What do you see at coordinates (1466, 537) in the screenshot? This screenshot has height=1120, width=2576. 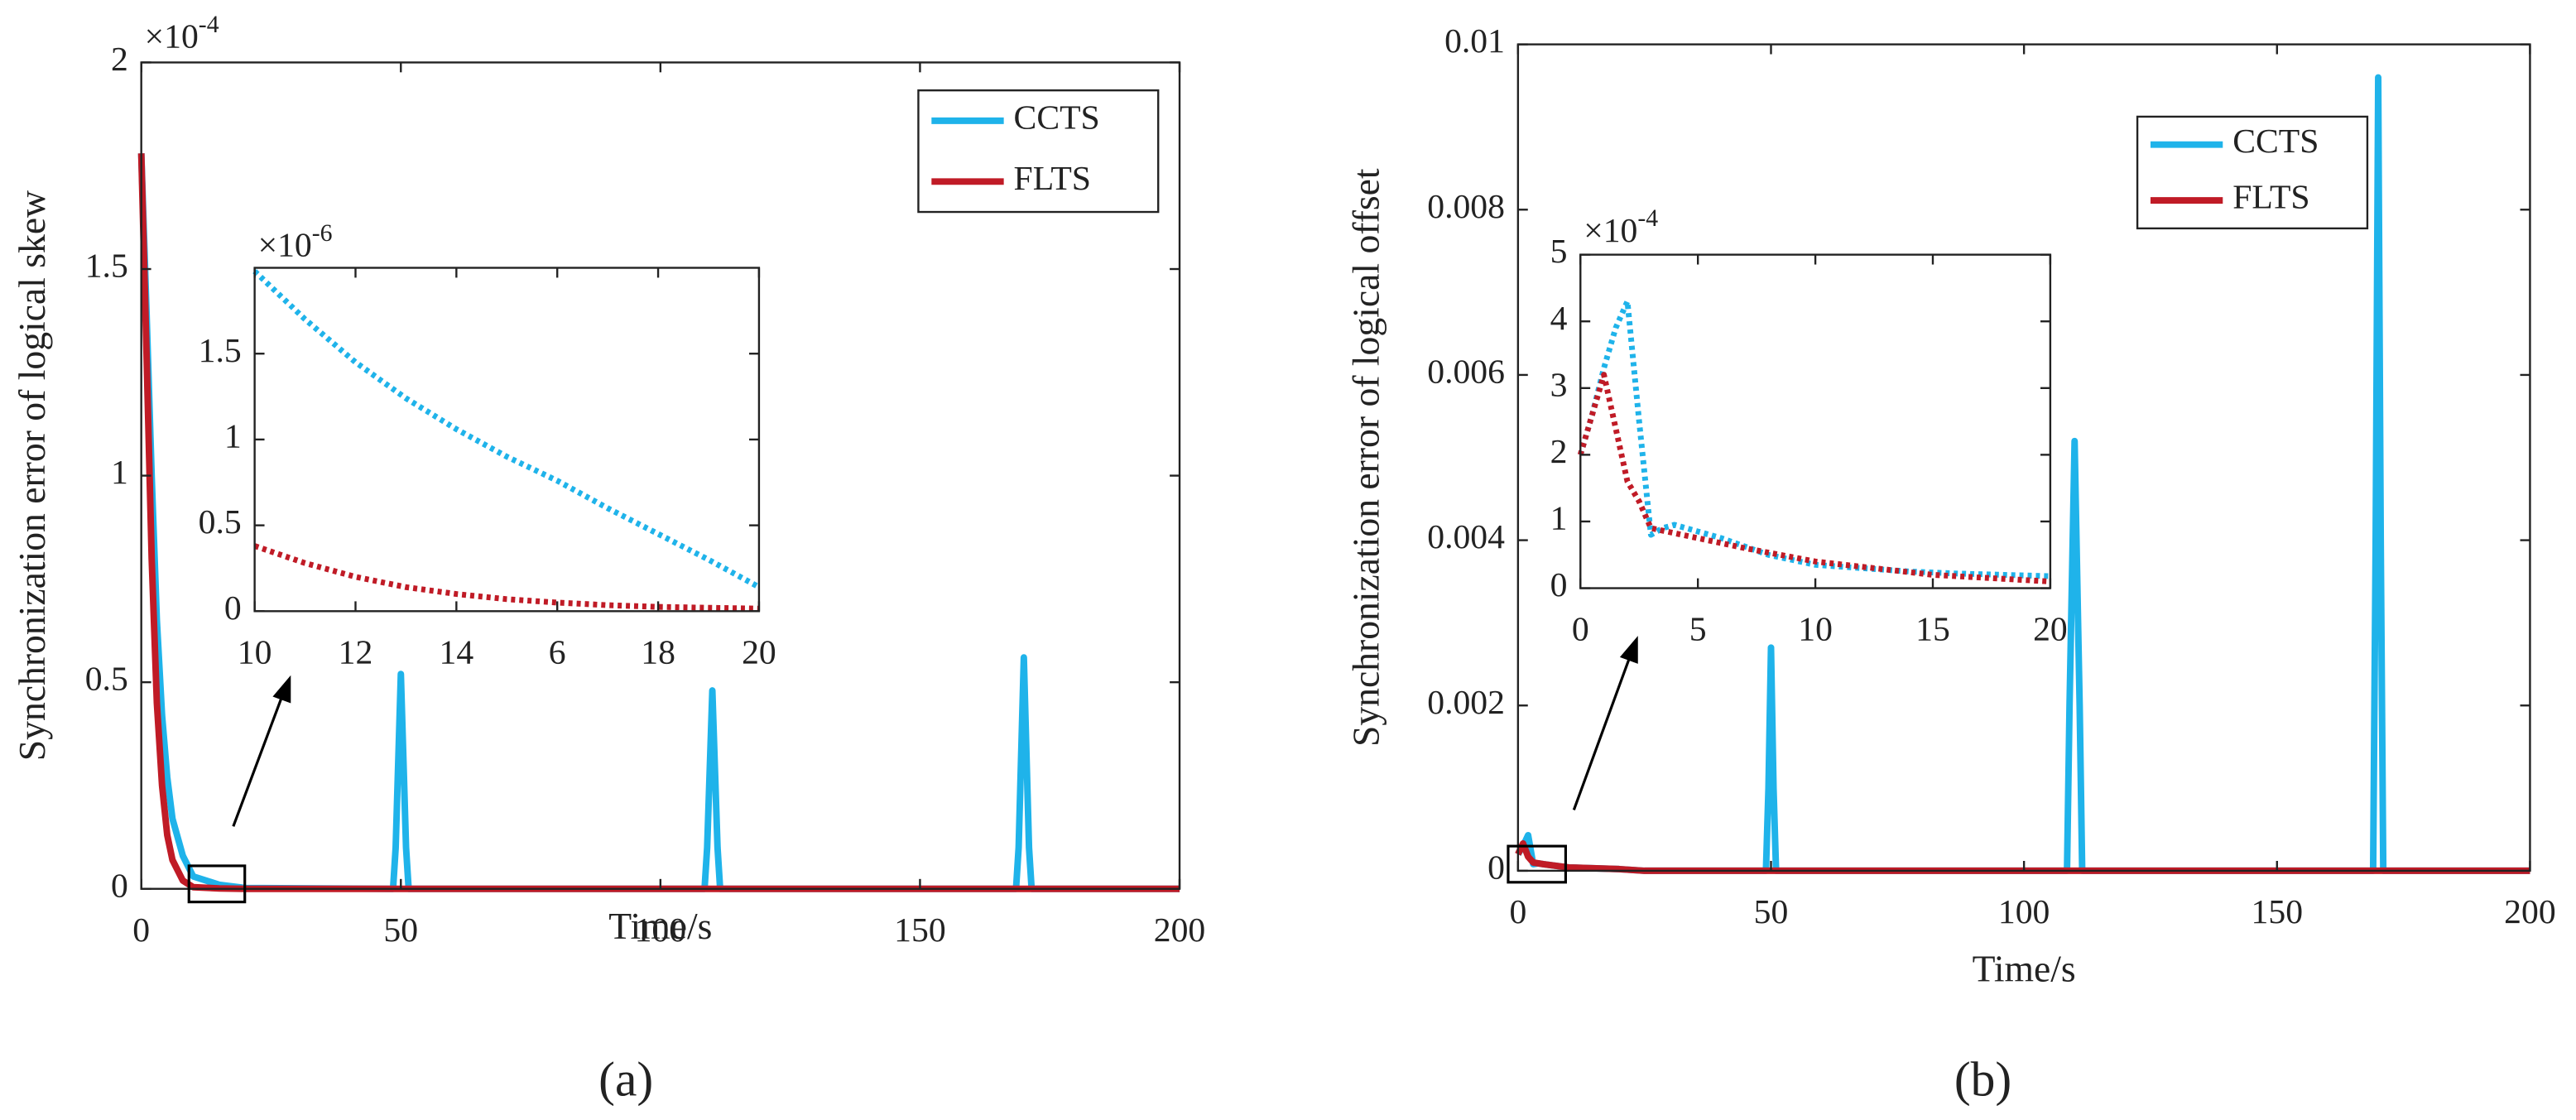 I see `y-tick-label: 0.004` at bounding box center [1466, 537].